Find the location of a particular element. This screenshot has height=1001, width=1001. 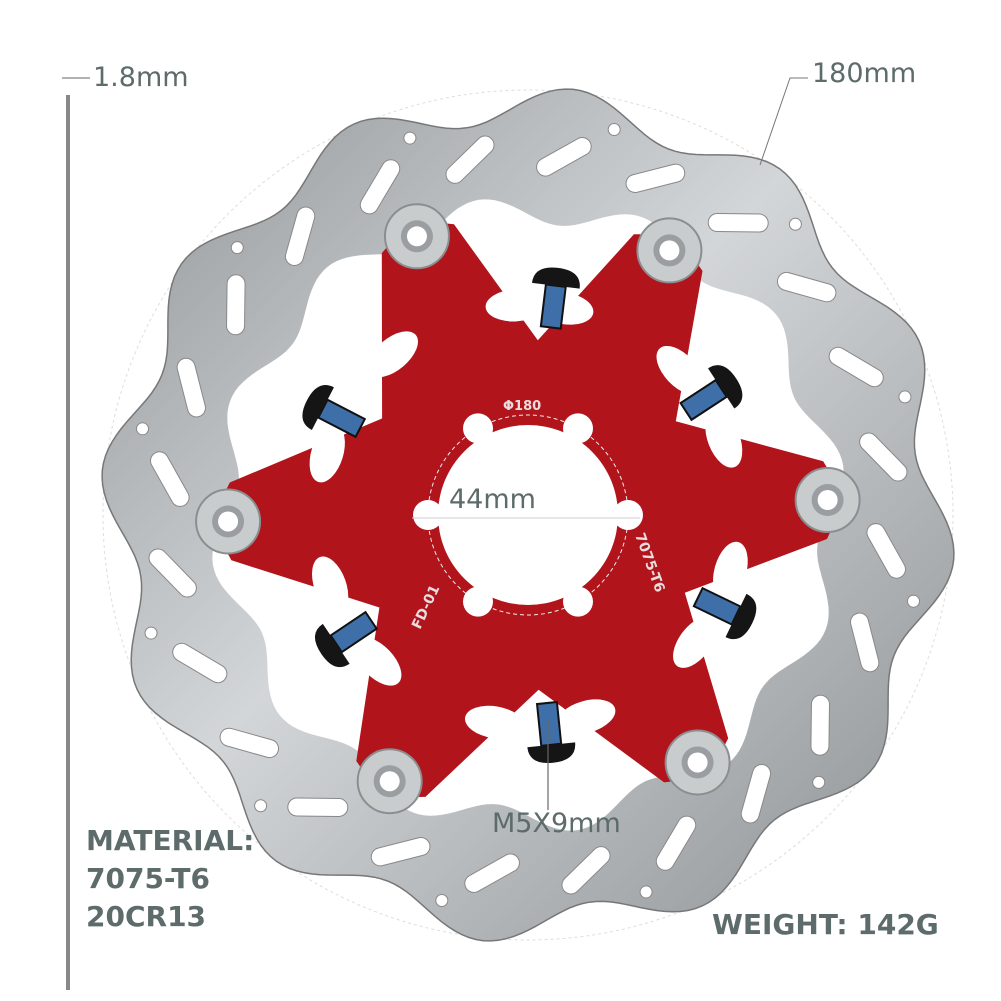

material-title: MATERIAL: is located at coordinates (170, 840).